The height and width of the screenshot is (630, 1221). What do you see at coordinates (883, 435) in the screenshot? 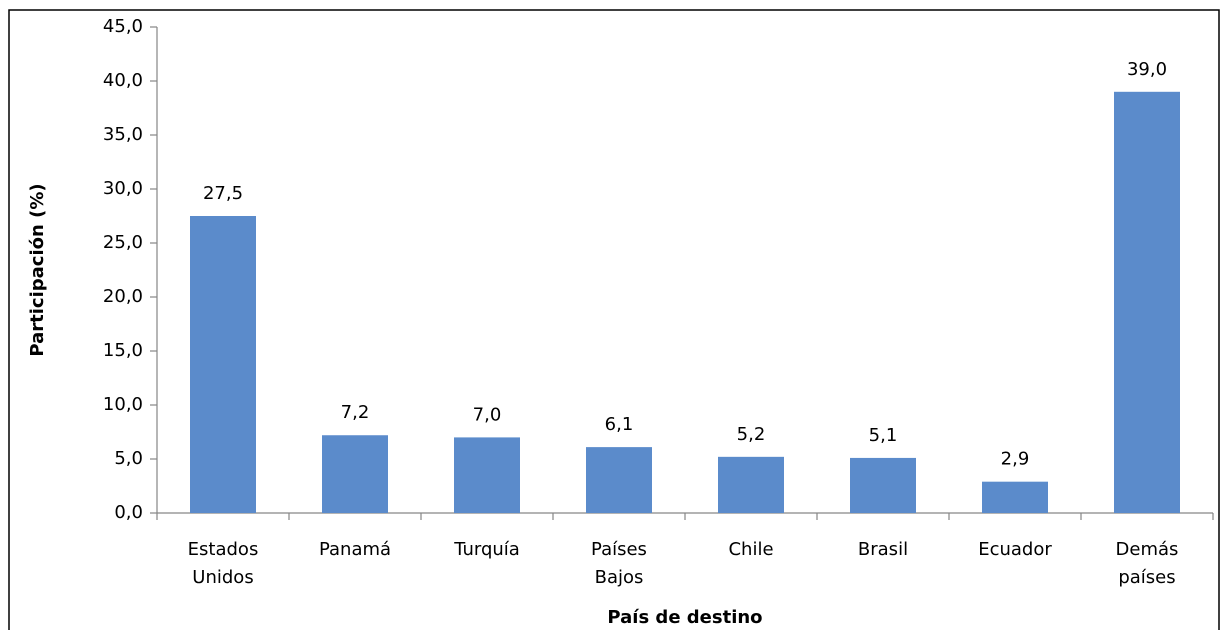
I see `data-label: 5,1` at bounding box center [883, 435].